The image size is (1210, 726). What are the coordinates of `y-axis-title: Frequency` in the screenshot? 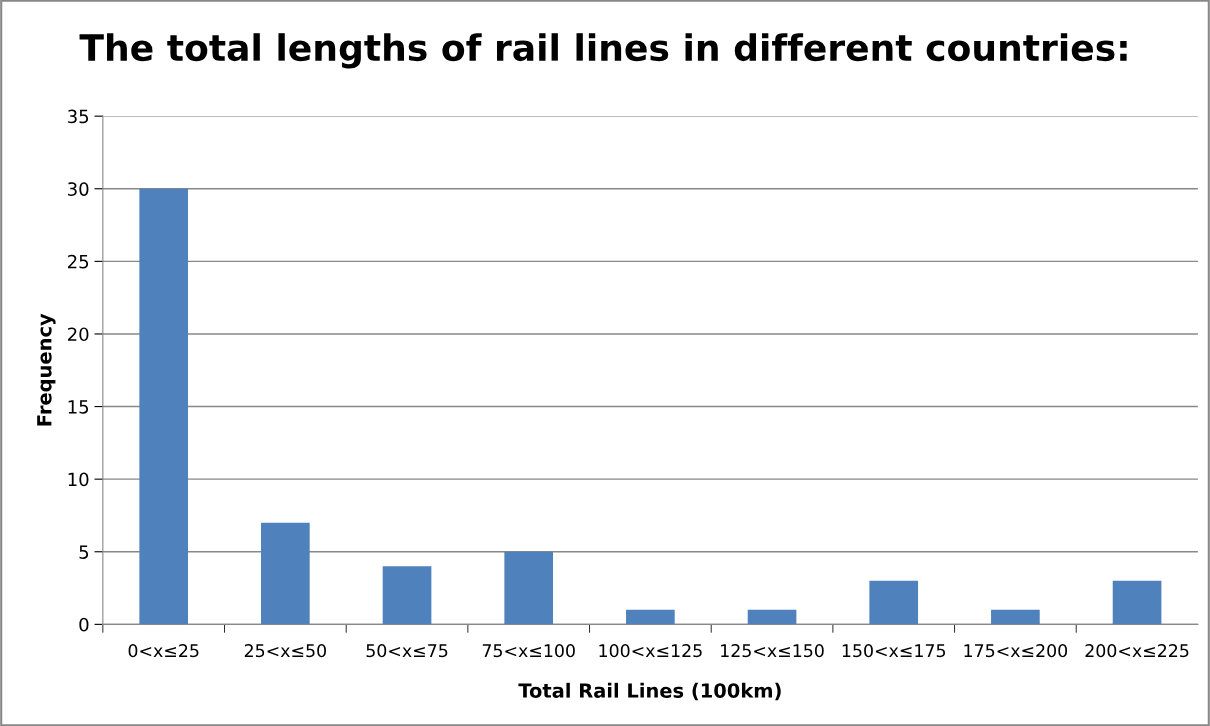 It's located at (46, 369).